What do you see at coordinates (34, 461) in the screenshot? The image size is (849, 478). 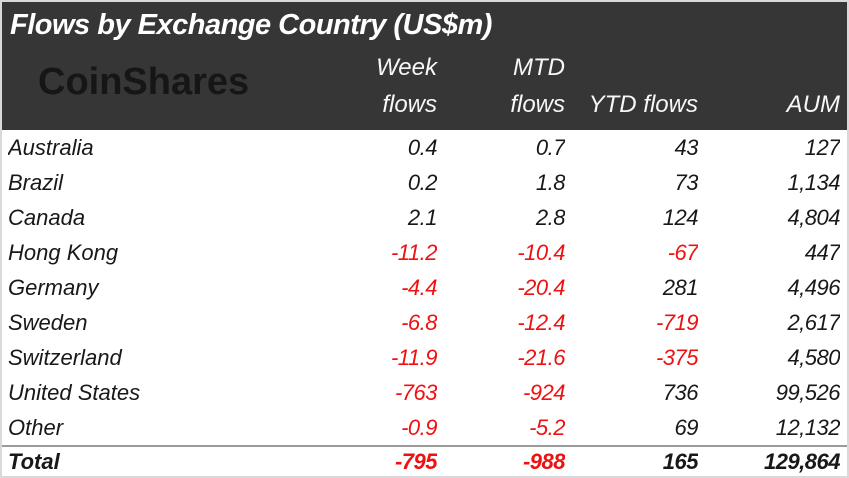 I see `country-cell: Total` at bounding box center [34, 461].